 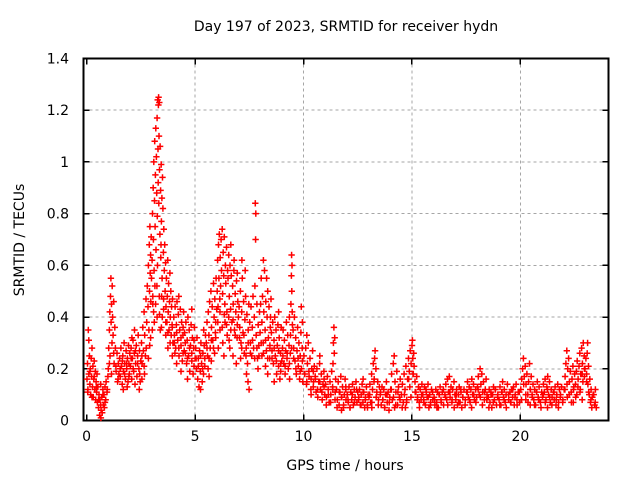 I want to click on x-tick-label: 20, so click(x=520, y=437).